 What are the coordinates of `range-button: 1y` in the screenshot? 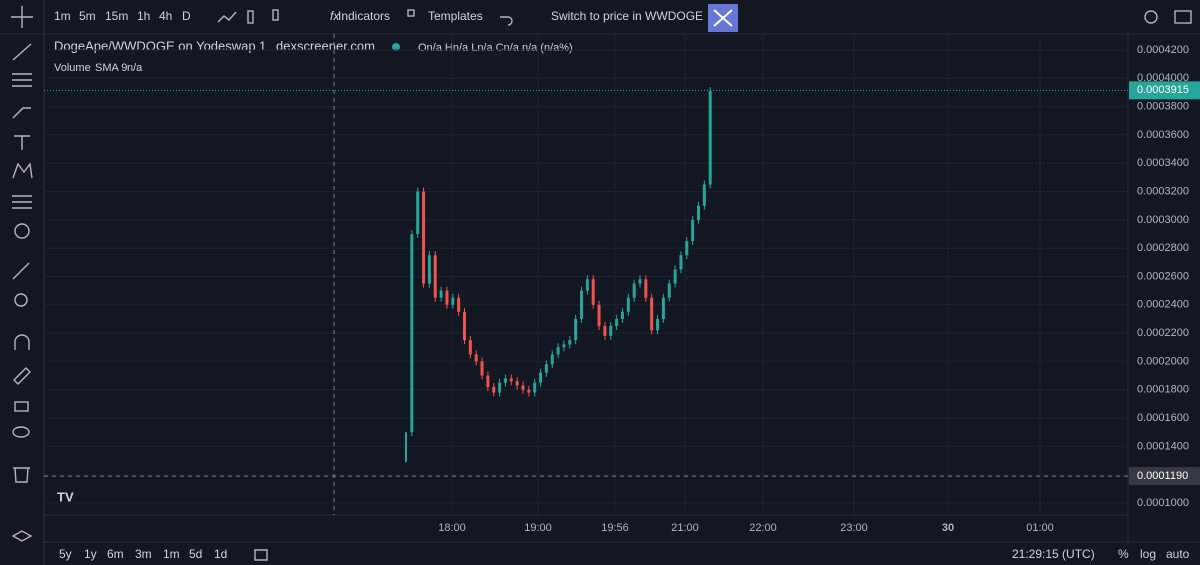 It's located at (90, 554).